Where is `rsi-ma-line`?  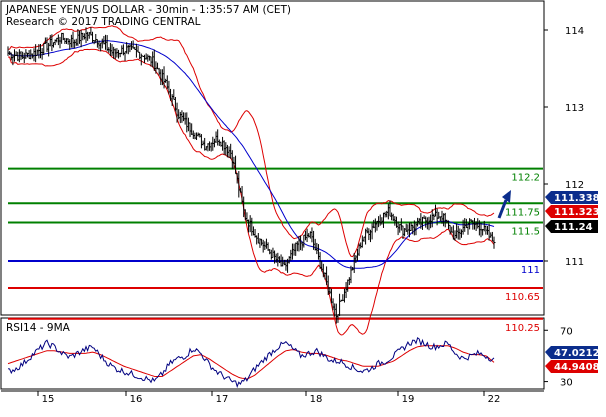 rsi-ma-line is located at coordinates (251, 362).